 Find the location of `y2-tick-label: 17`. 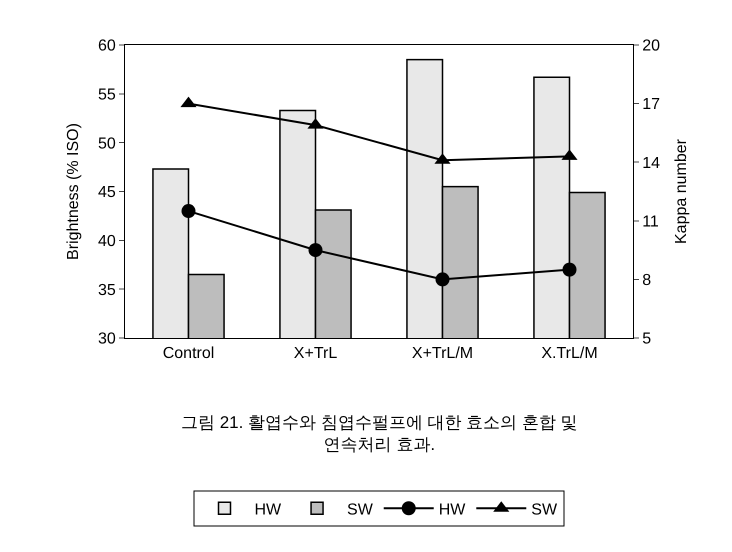

y2-tick-label: 17 is located at coordinates (651, 105).